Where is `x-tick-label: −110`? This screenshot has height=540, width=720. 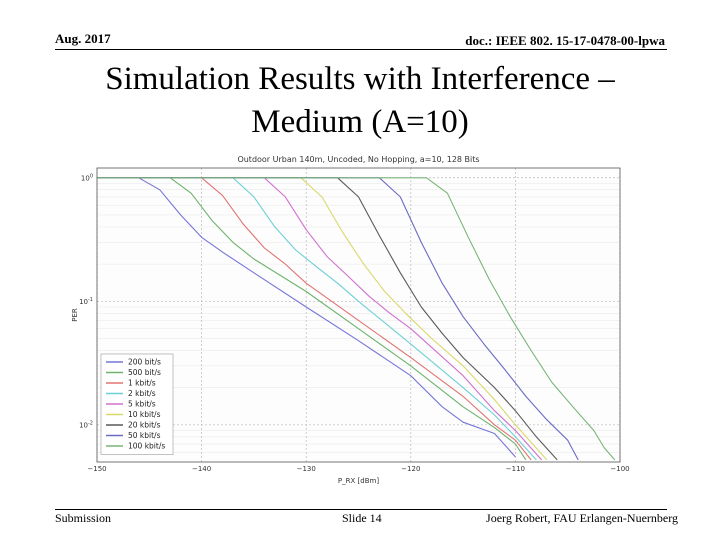
x-tick-label: −110 is located at coordinates (515, 469).